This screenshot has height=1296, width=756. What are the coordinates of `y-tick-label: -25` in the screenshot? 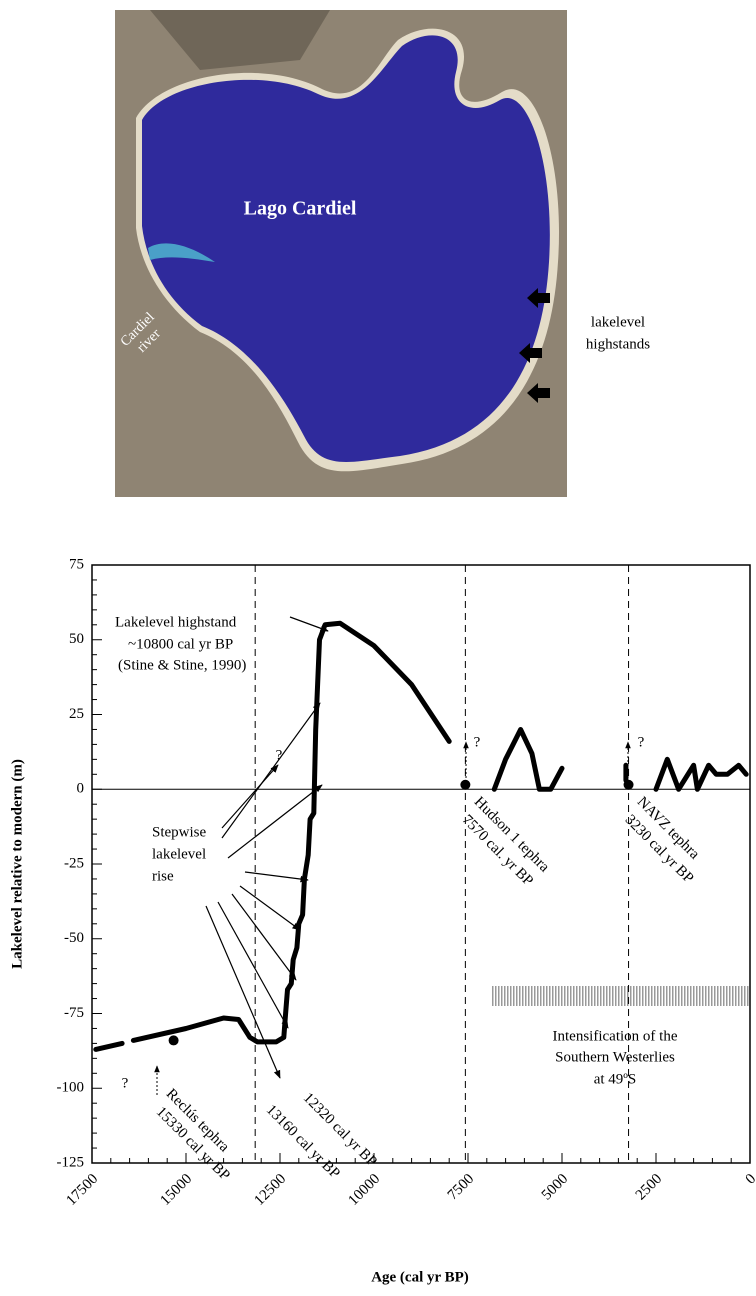 It's located at (74, 863).